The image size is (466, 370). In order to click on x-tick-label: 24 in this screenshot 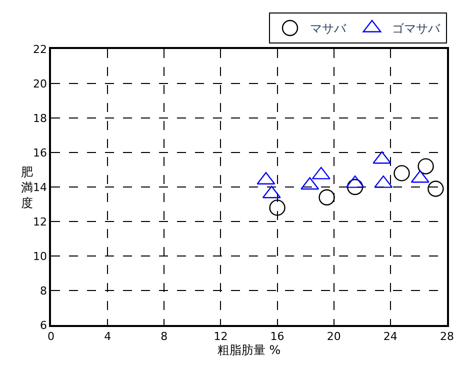, I will do `click(390, 336)`.